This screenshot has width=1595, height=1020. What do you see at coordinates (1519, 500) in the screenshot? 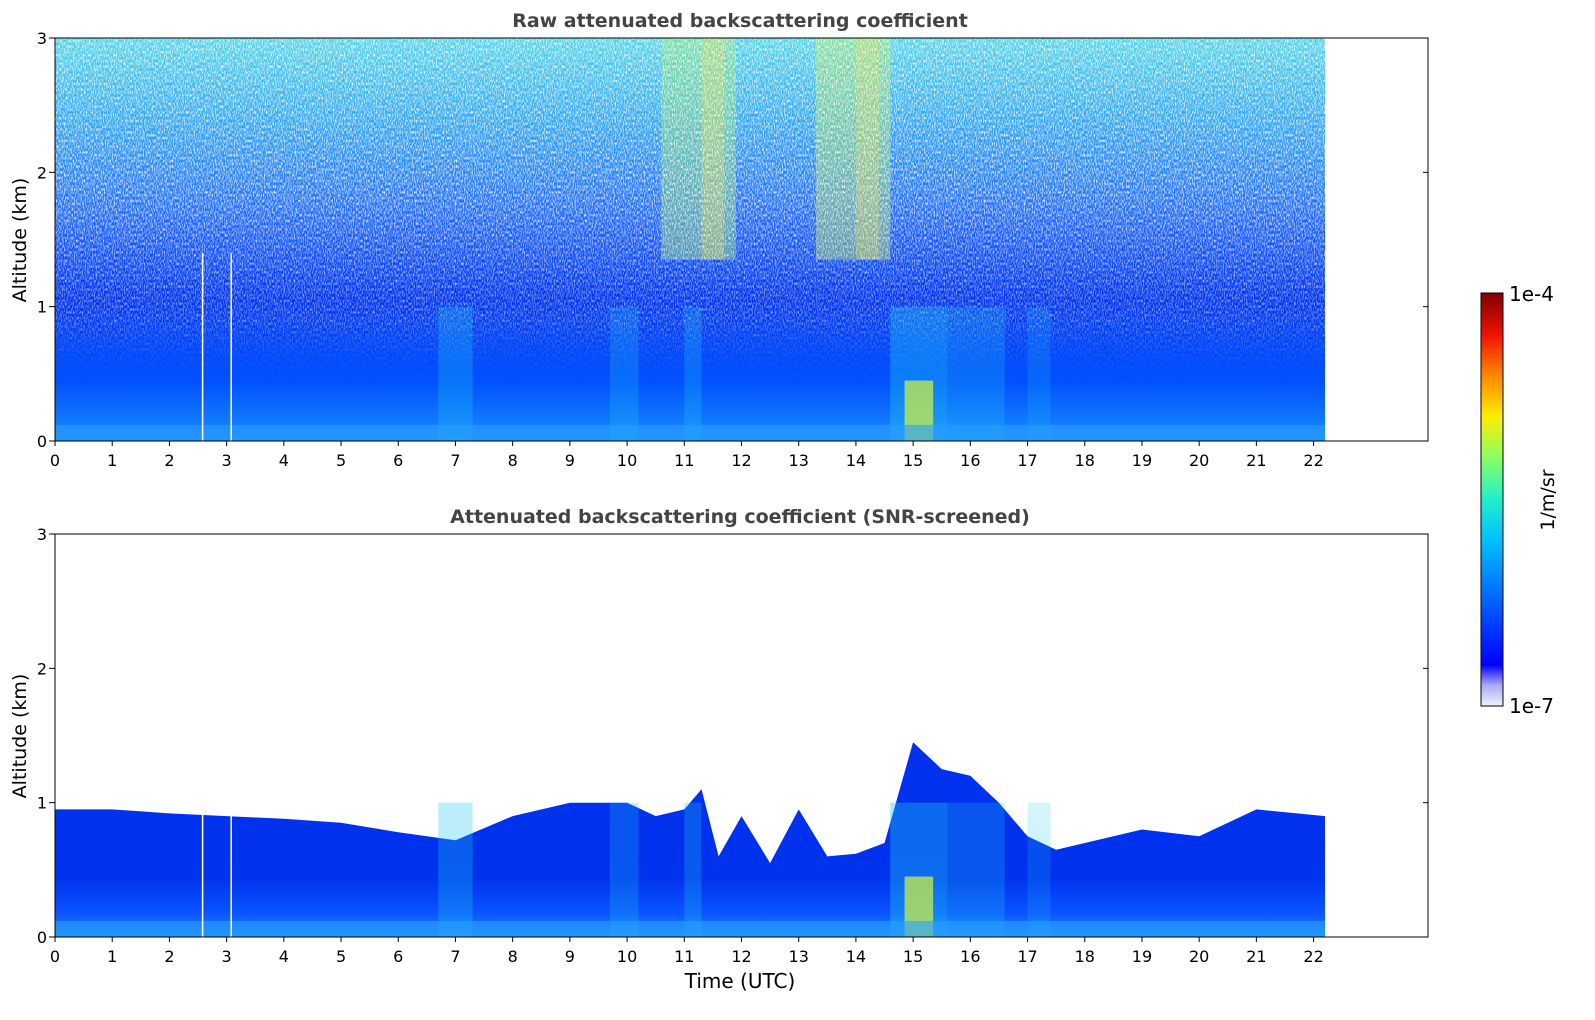
I see `colorbar: 1e-4 1e-7 1/m/sr` at bounding box center [1519, 500].